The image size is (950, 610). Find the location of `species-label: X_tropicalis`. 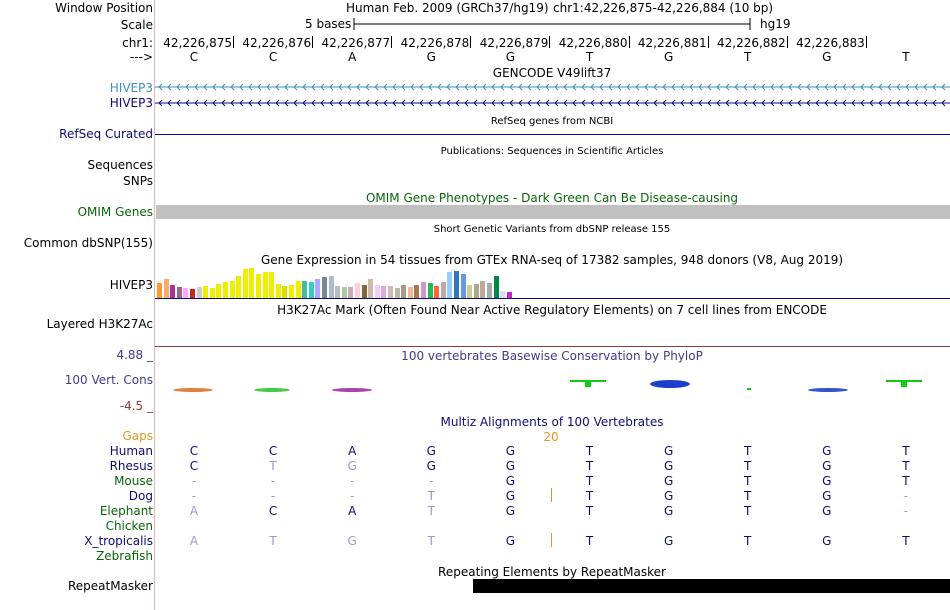

species-label: X_tropicalis is located at coordinates (118, 541).